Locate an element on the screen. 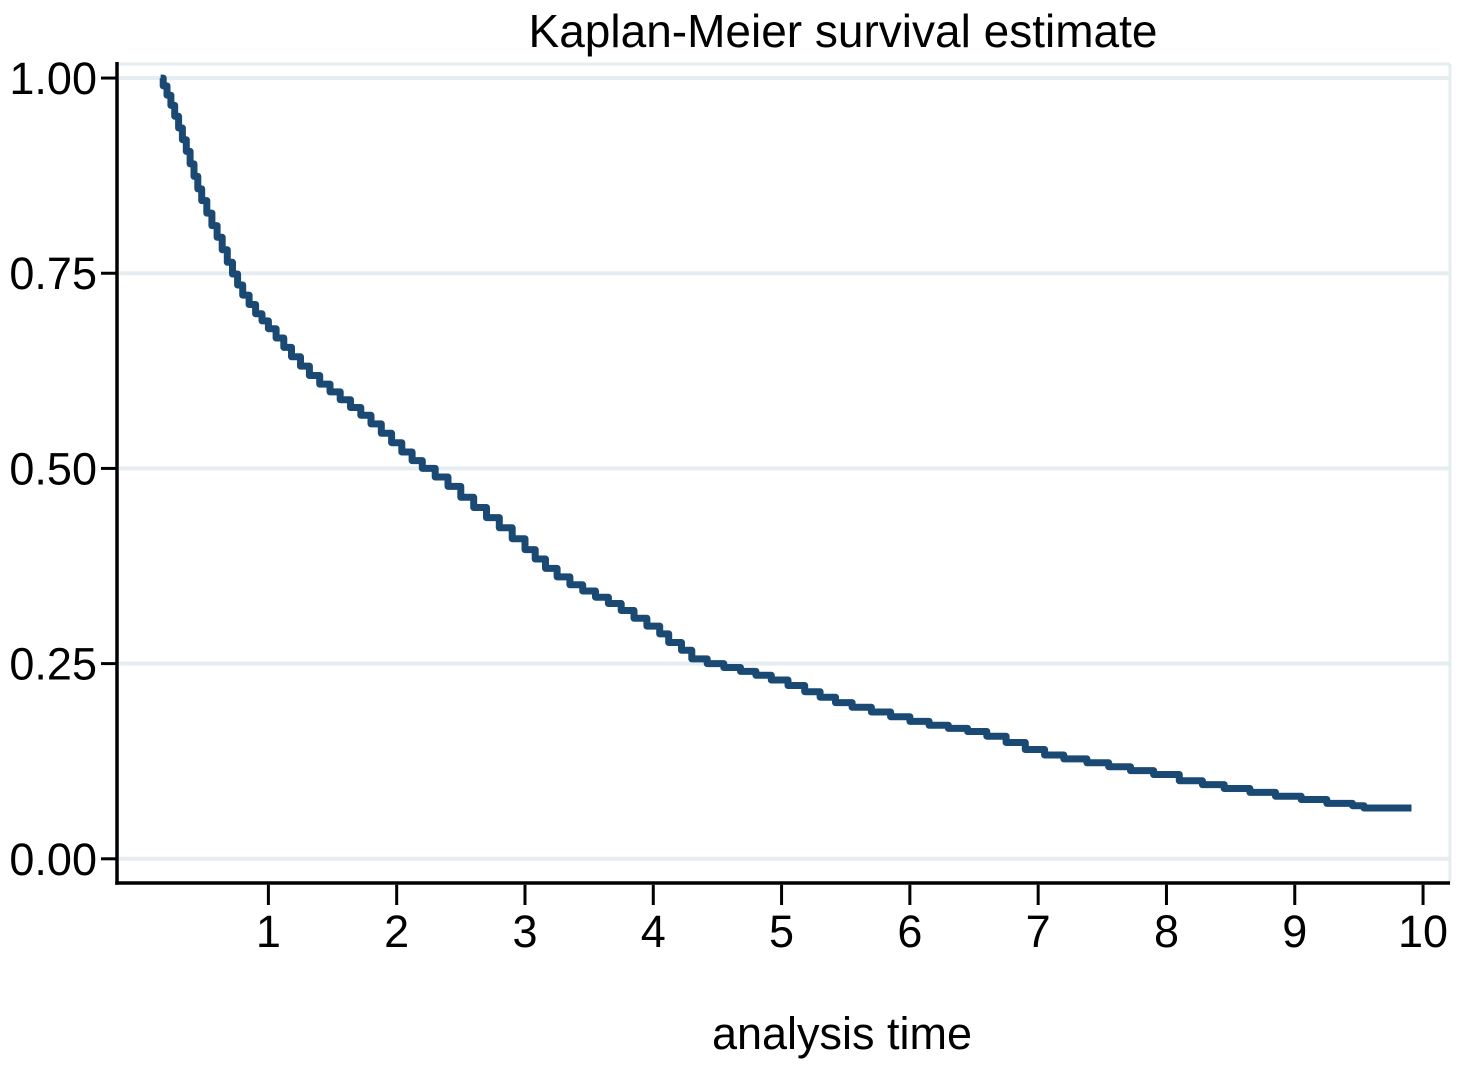 The height and width of the screenshot is (1070, 1460). y-tick-label: 1.00 is located at coordinates (53, 78).